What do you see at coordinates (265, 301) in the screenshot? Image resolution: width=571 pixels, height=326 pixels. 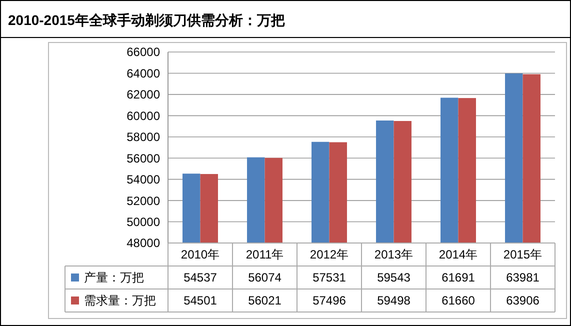 I see `data-label: 56021` at bounding box center [265, 301].